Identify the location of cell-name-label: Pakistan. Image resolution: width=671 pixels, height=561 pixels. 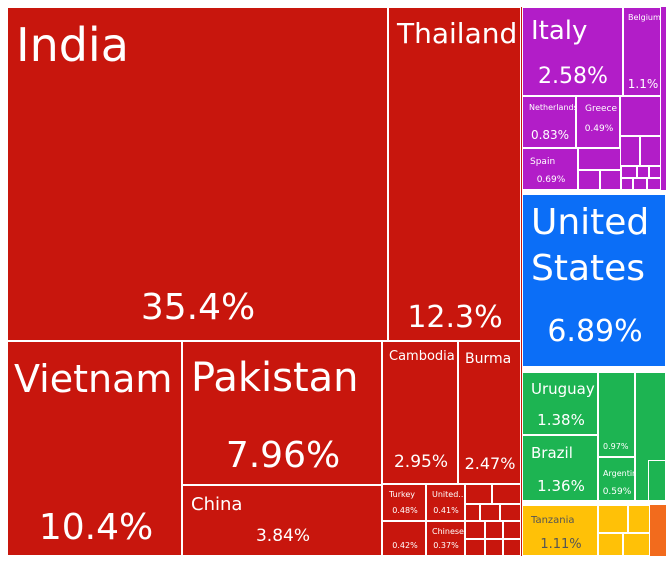
(275, 378).